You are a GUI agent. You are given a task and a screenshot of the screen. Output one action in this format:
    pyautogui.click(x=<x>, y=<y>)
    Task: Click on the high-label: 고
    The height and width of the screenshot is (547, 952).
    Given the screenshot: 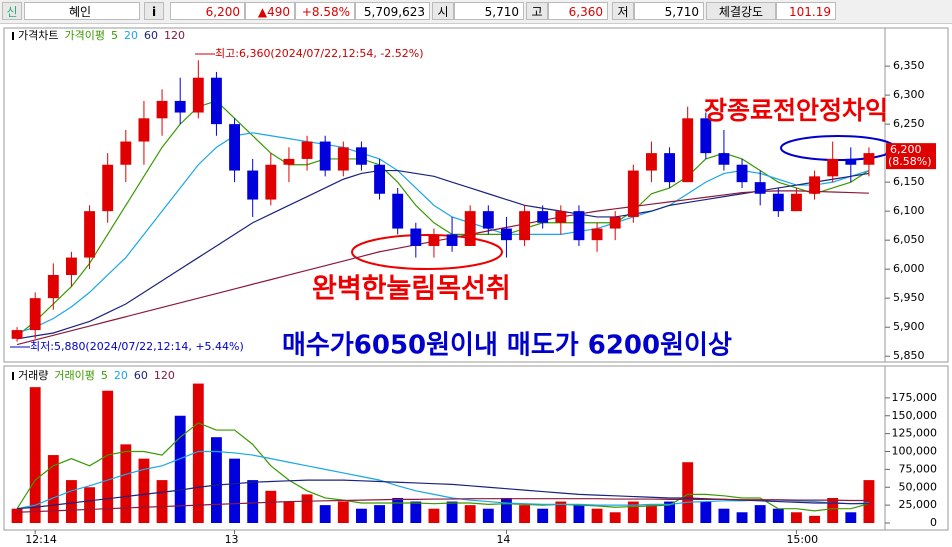 What is the action you would take?
    pyautogui.click(x=537, y=11)
    